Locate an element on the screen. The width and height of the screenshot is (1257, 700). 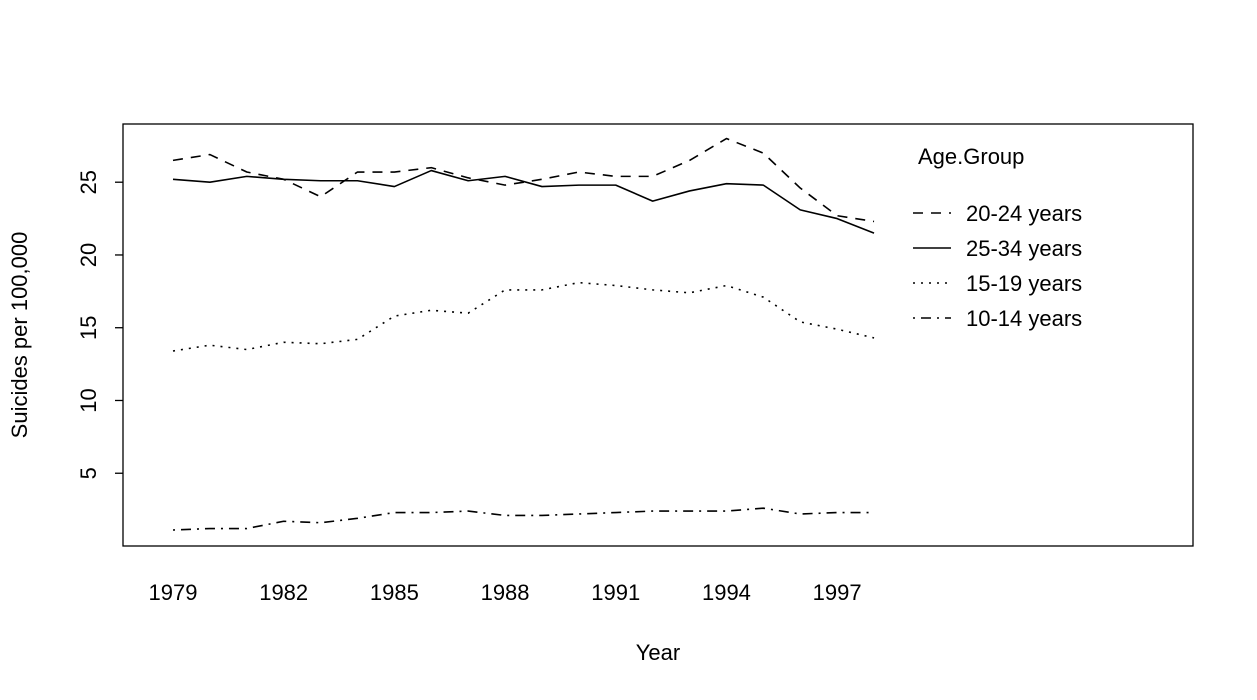
x-tick-label: 1988 is located at coordinates (505, 592).